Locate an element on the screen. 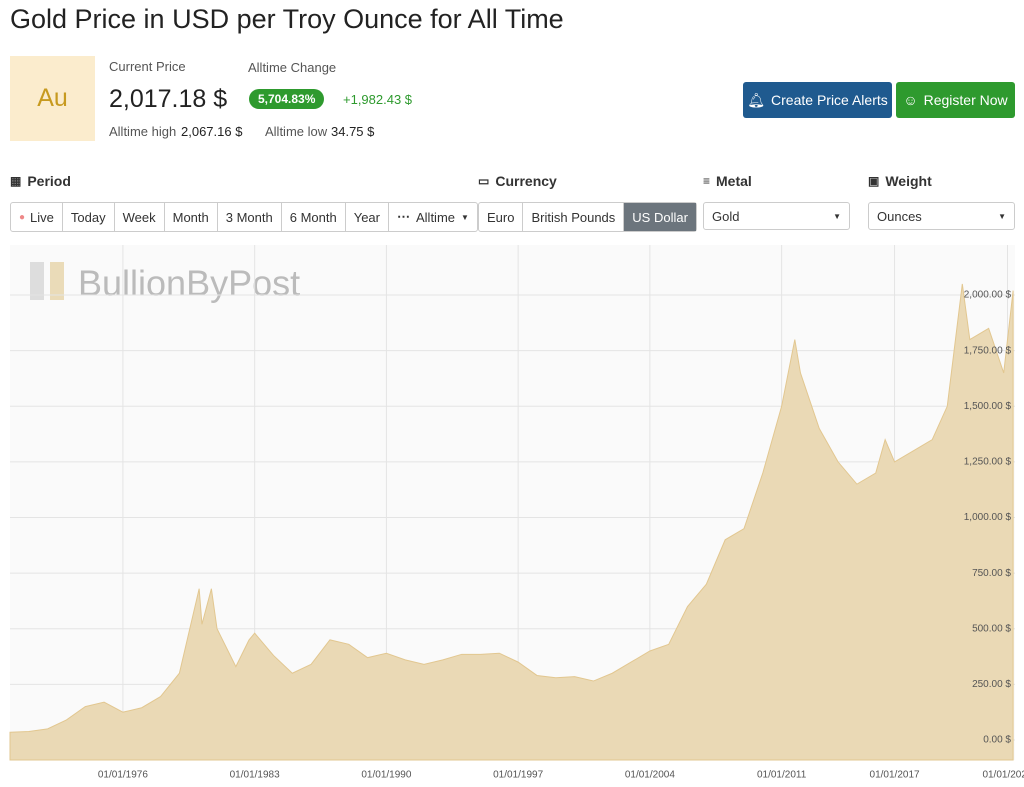  high-value: 2,067.16 $ is located at coordinates (212, 131).